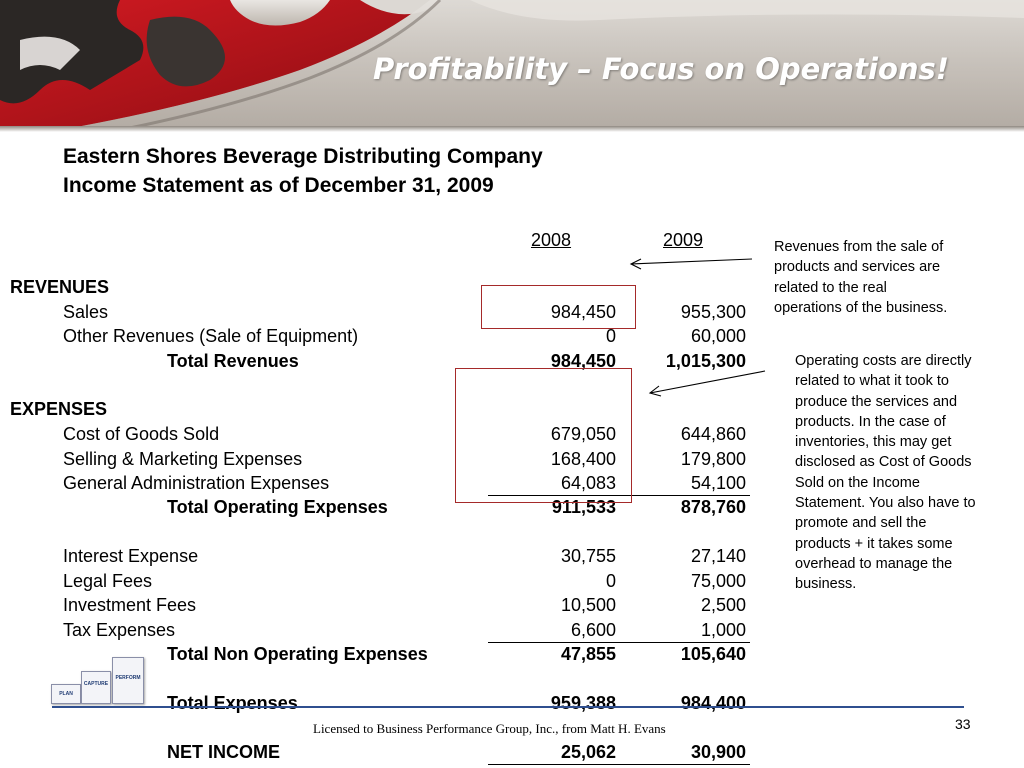 The width and height of the screenshot is (1024, 768). I want to click on admin-2008: 64,083, so click(588, 483).